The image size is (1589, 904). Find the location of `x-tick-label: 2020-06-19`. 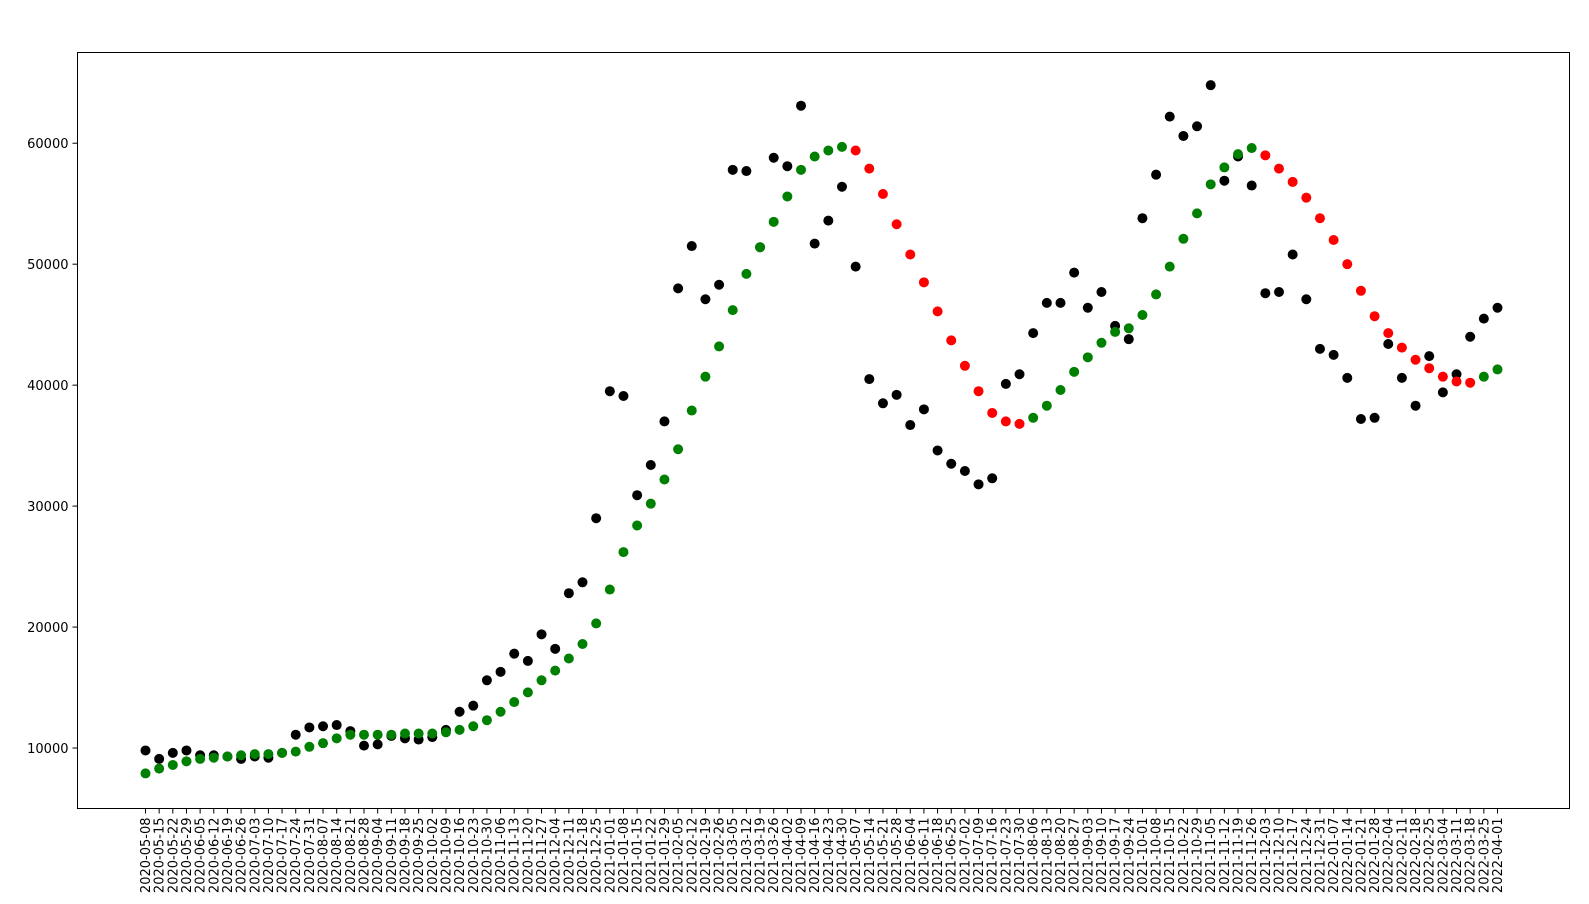

x-tick-label: 2020-06-19 is located at coordinates (228, 856).